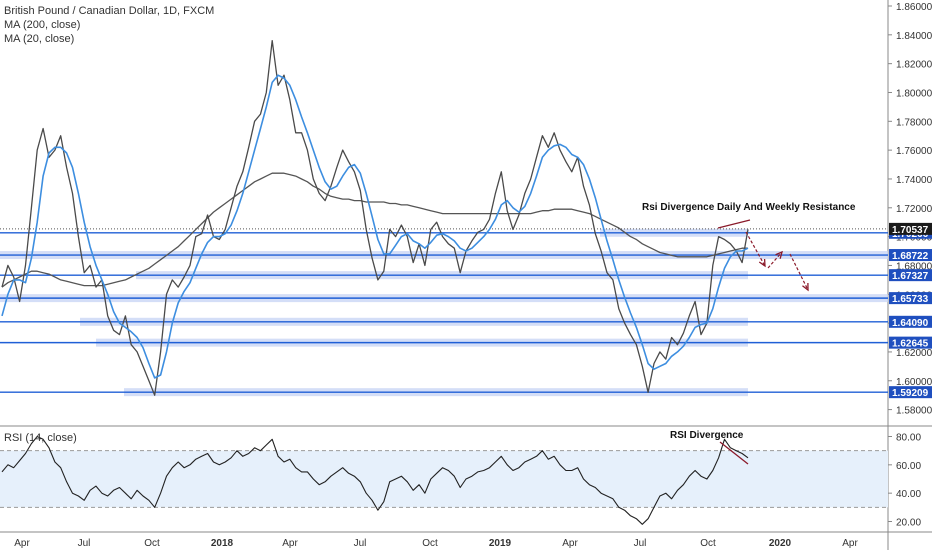  What do you see at coordinates (914, 65) in the screenshot?
I see `y-tick-label: 1.82000` at bounding box center [914, 65].